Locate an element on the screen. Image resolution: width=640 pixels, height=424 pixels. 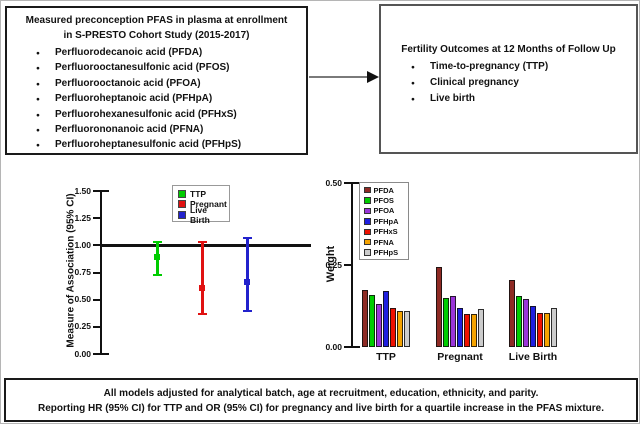
legend-item-ttp: TTP is located at coordinates (203, 194).